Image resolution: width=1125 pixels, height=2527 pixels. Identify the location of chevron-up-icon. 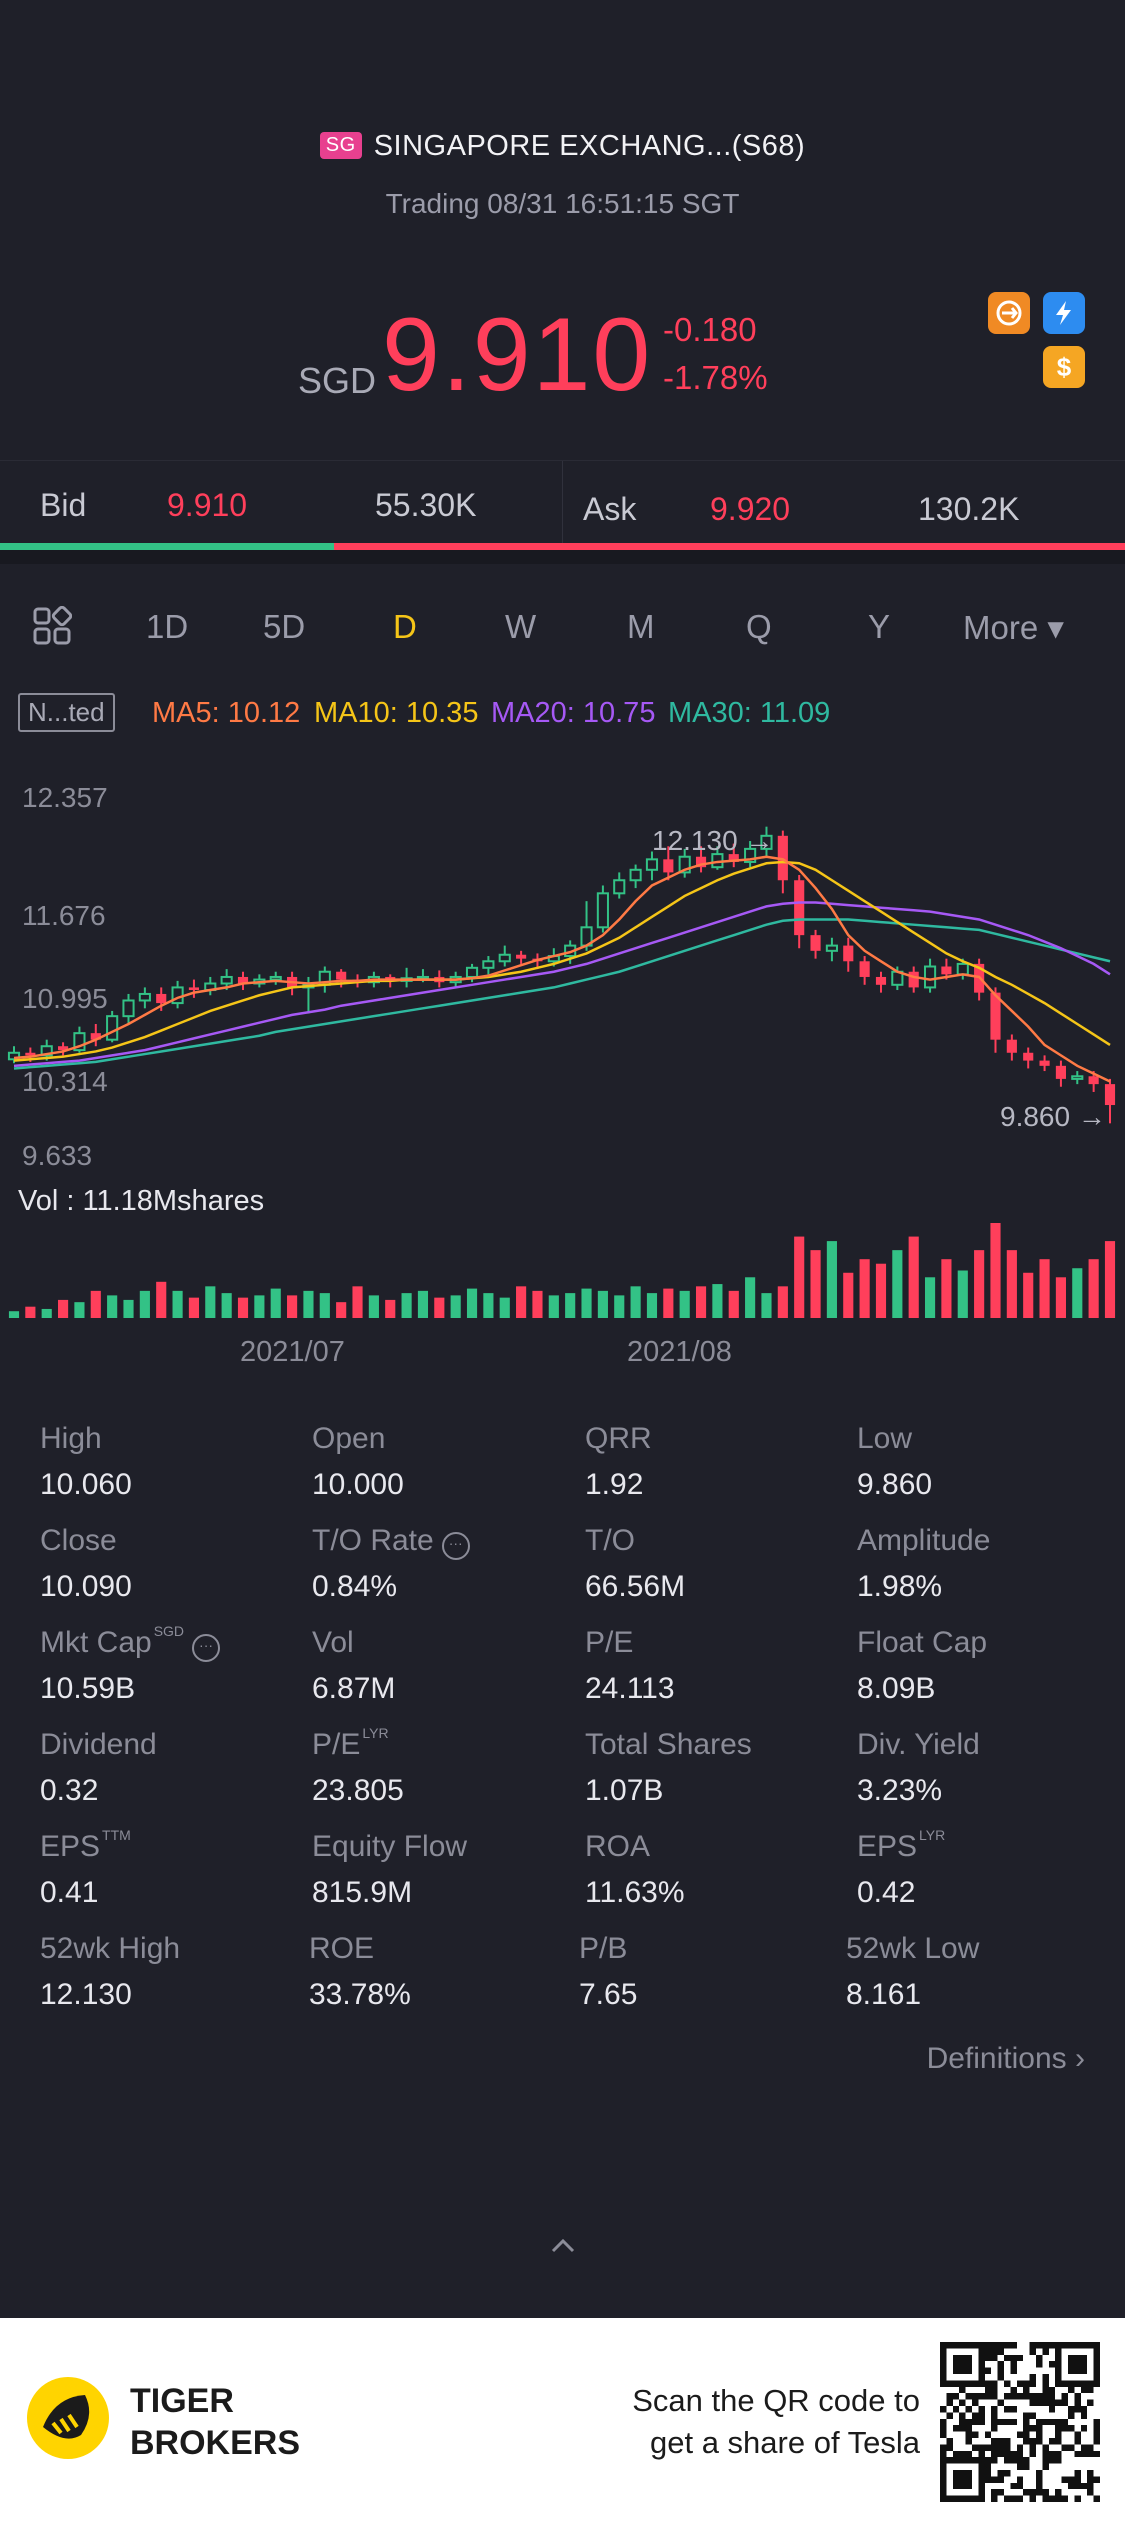
(563, 2246).